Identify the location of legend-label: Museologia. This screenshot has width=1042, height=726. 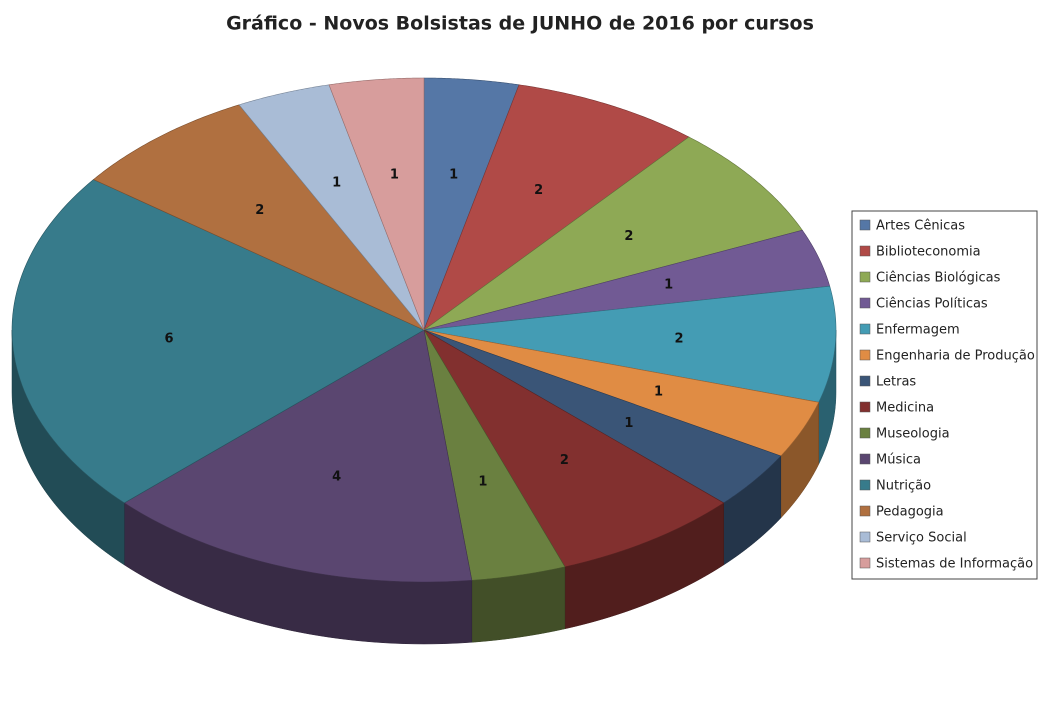
(913, 434).